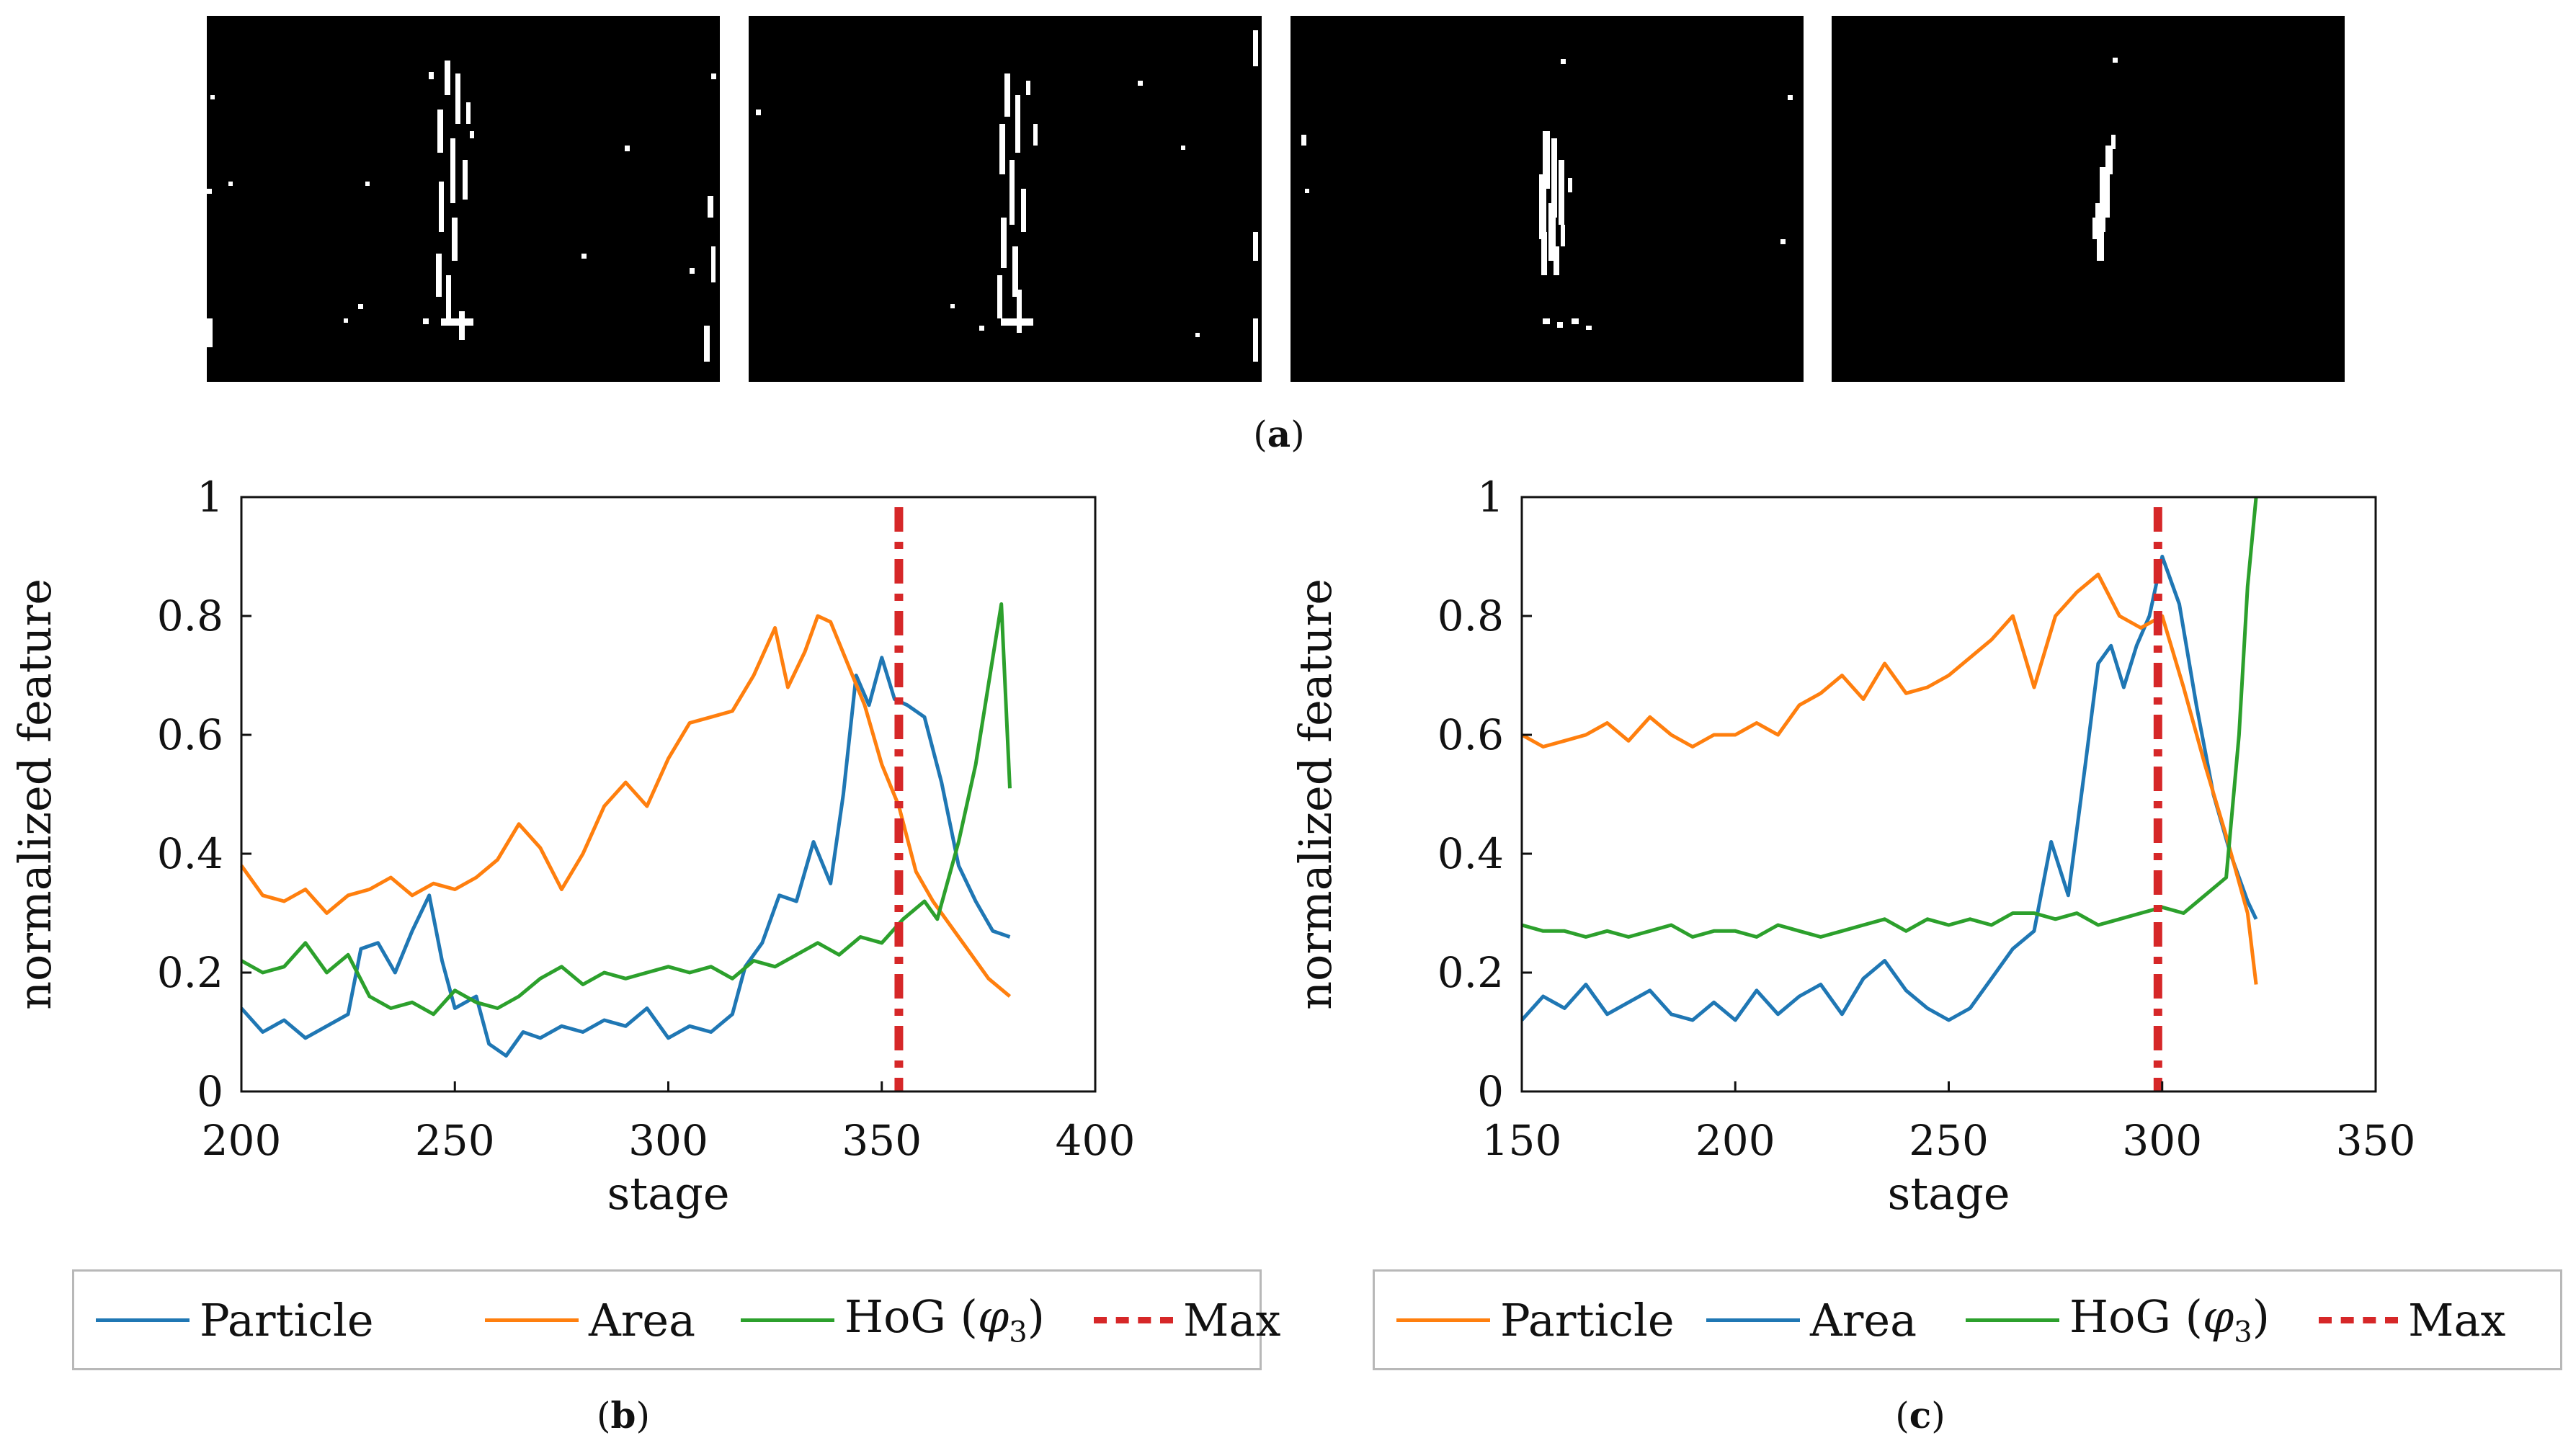 The height and width of the screenshot is (1456, 2563). Describe the element at coordinates (462, 211) in the screenshot. I see `binary-image-1-pixels` at that location.